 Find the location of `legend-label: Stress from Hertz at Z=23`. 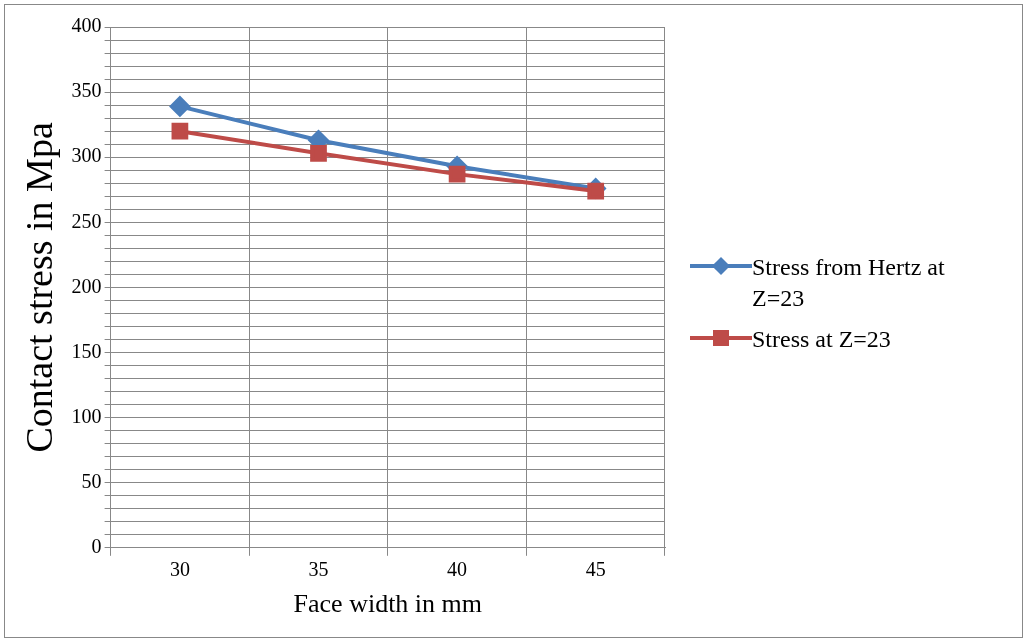

legend-label: Stress from Hertz at Z=23 is located at coordinates (849, 283).